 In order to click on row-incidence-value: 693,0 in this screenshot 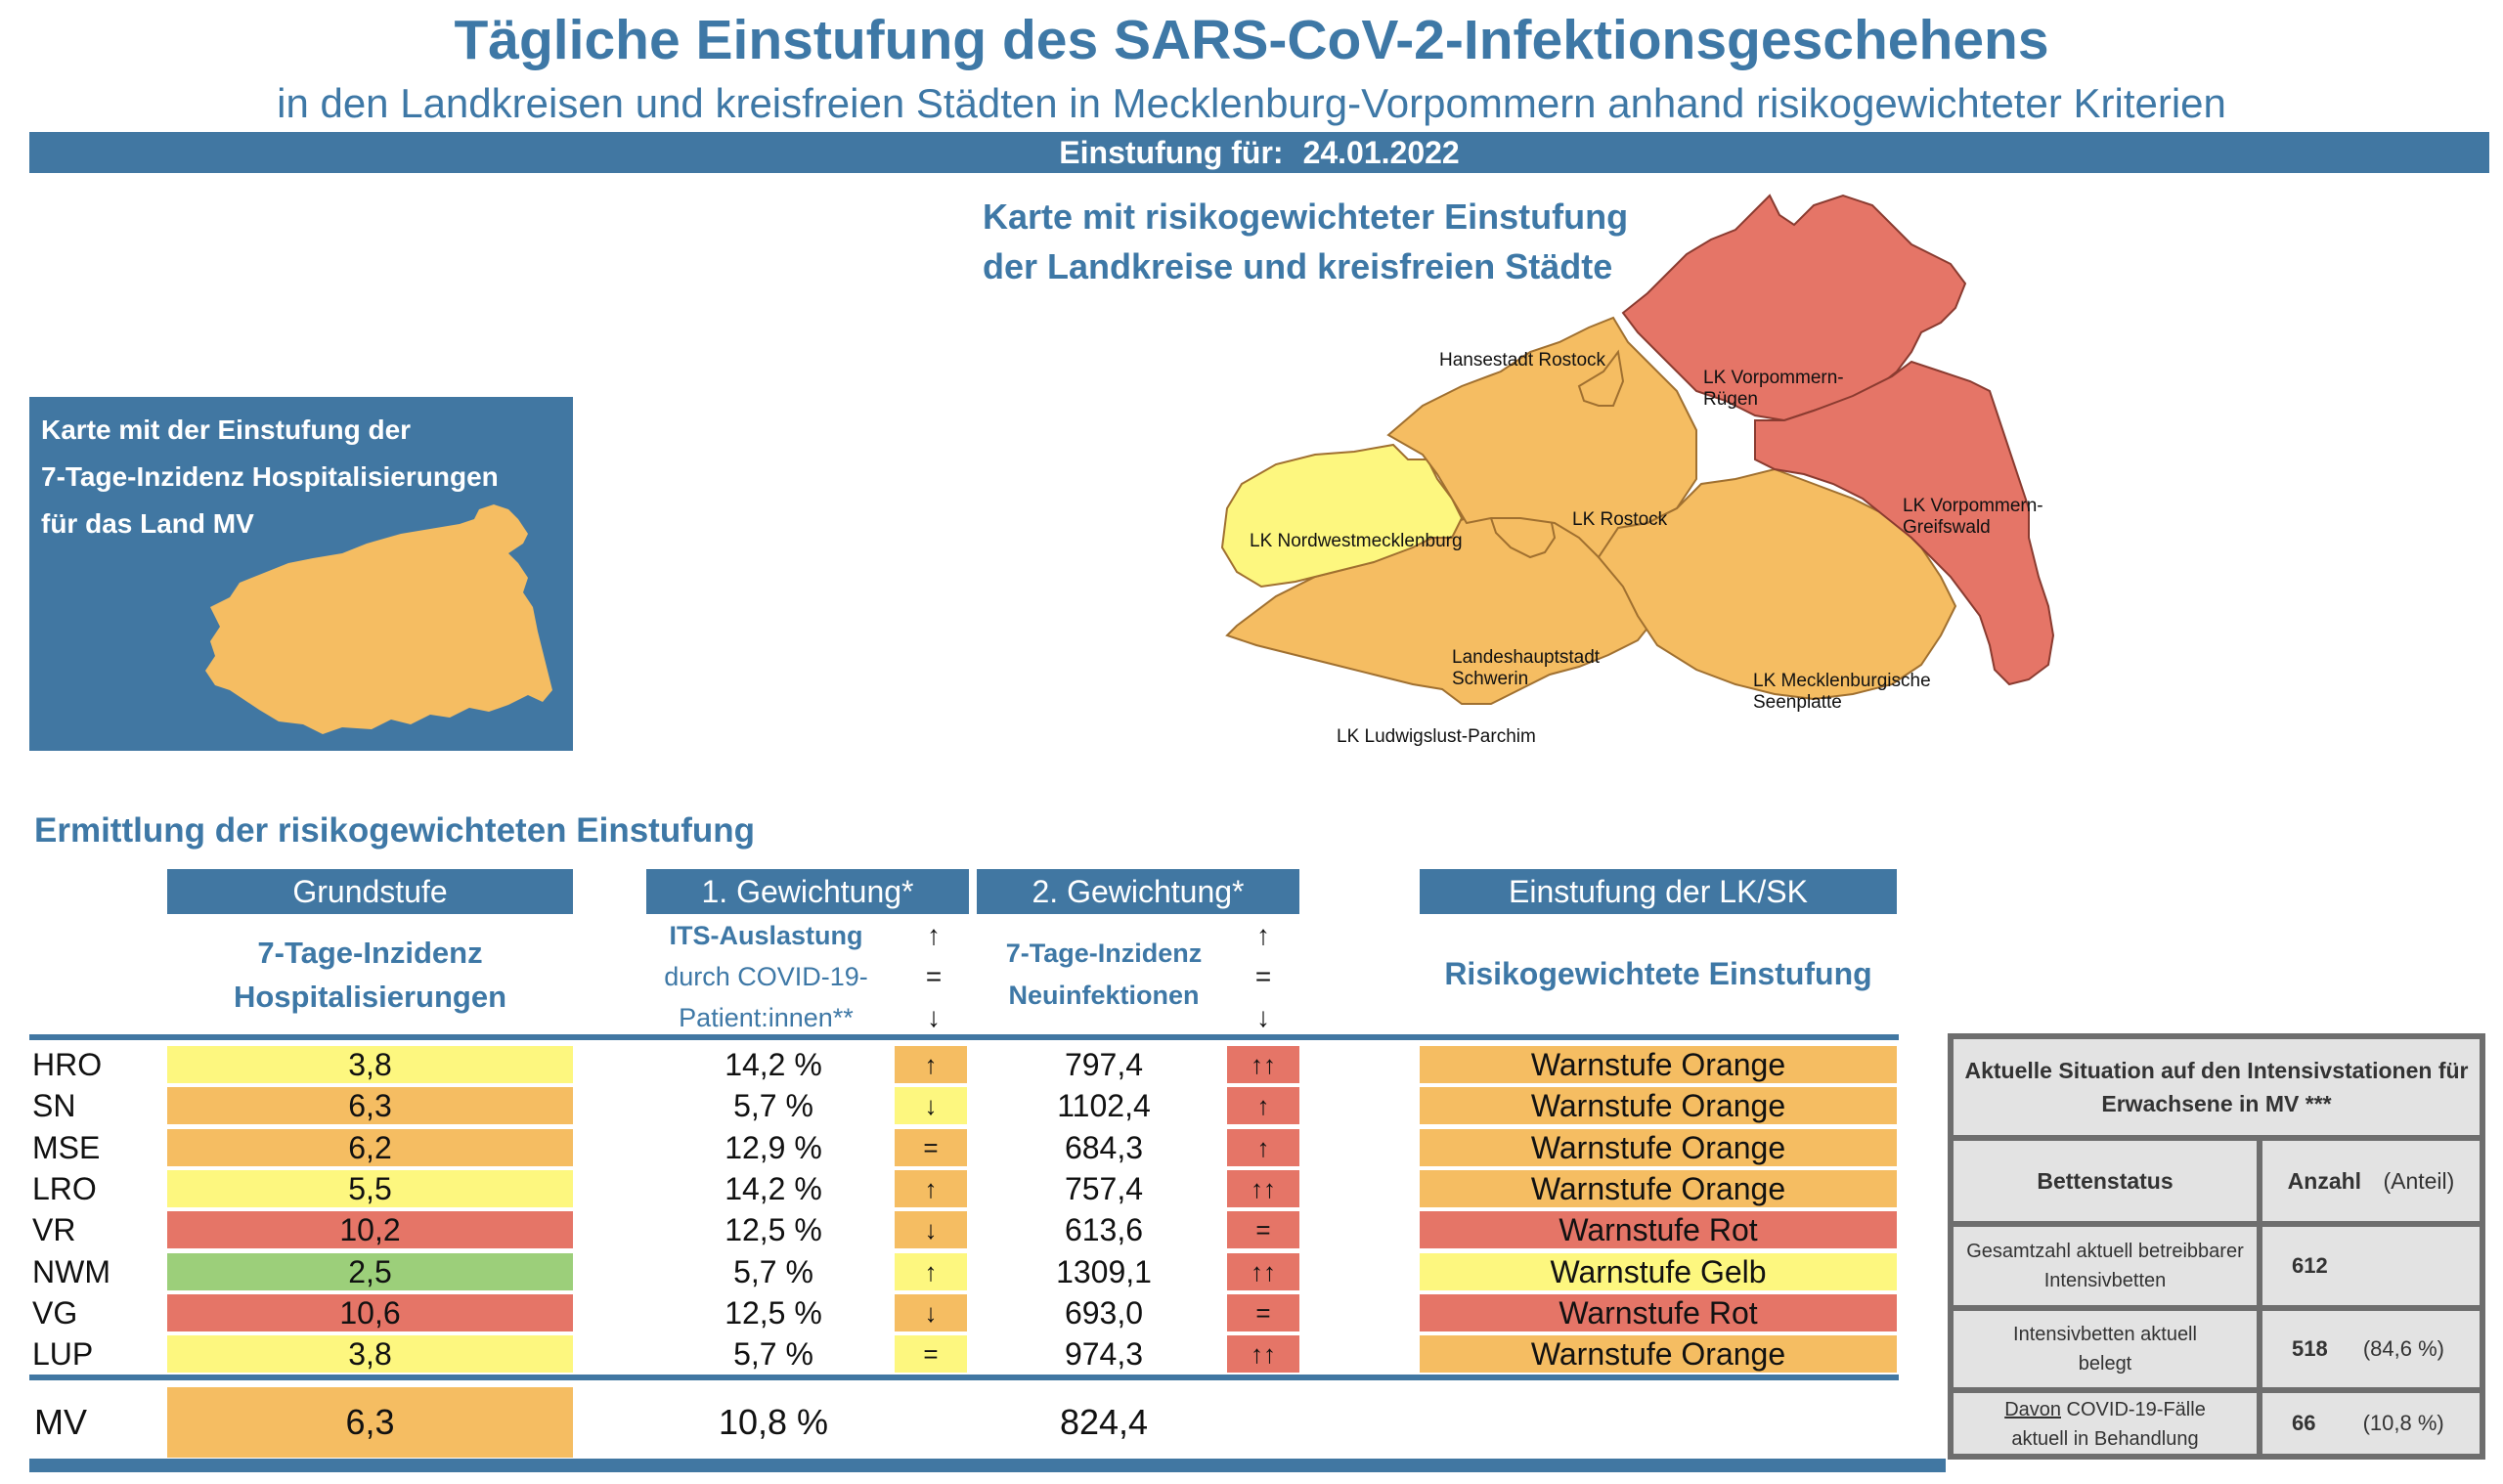, I will do `click(1104, 1312)`.